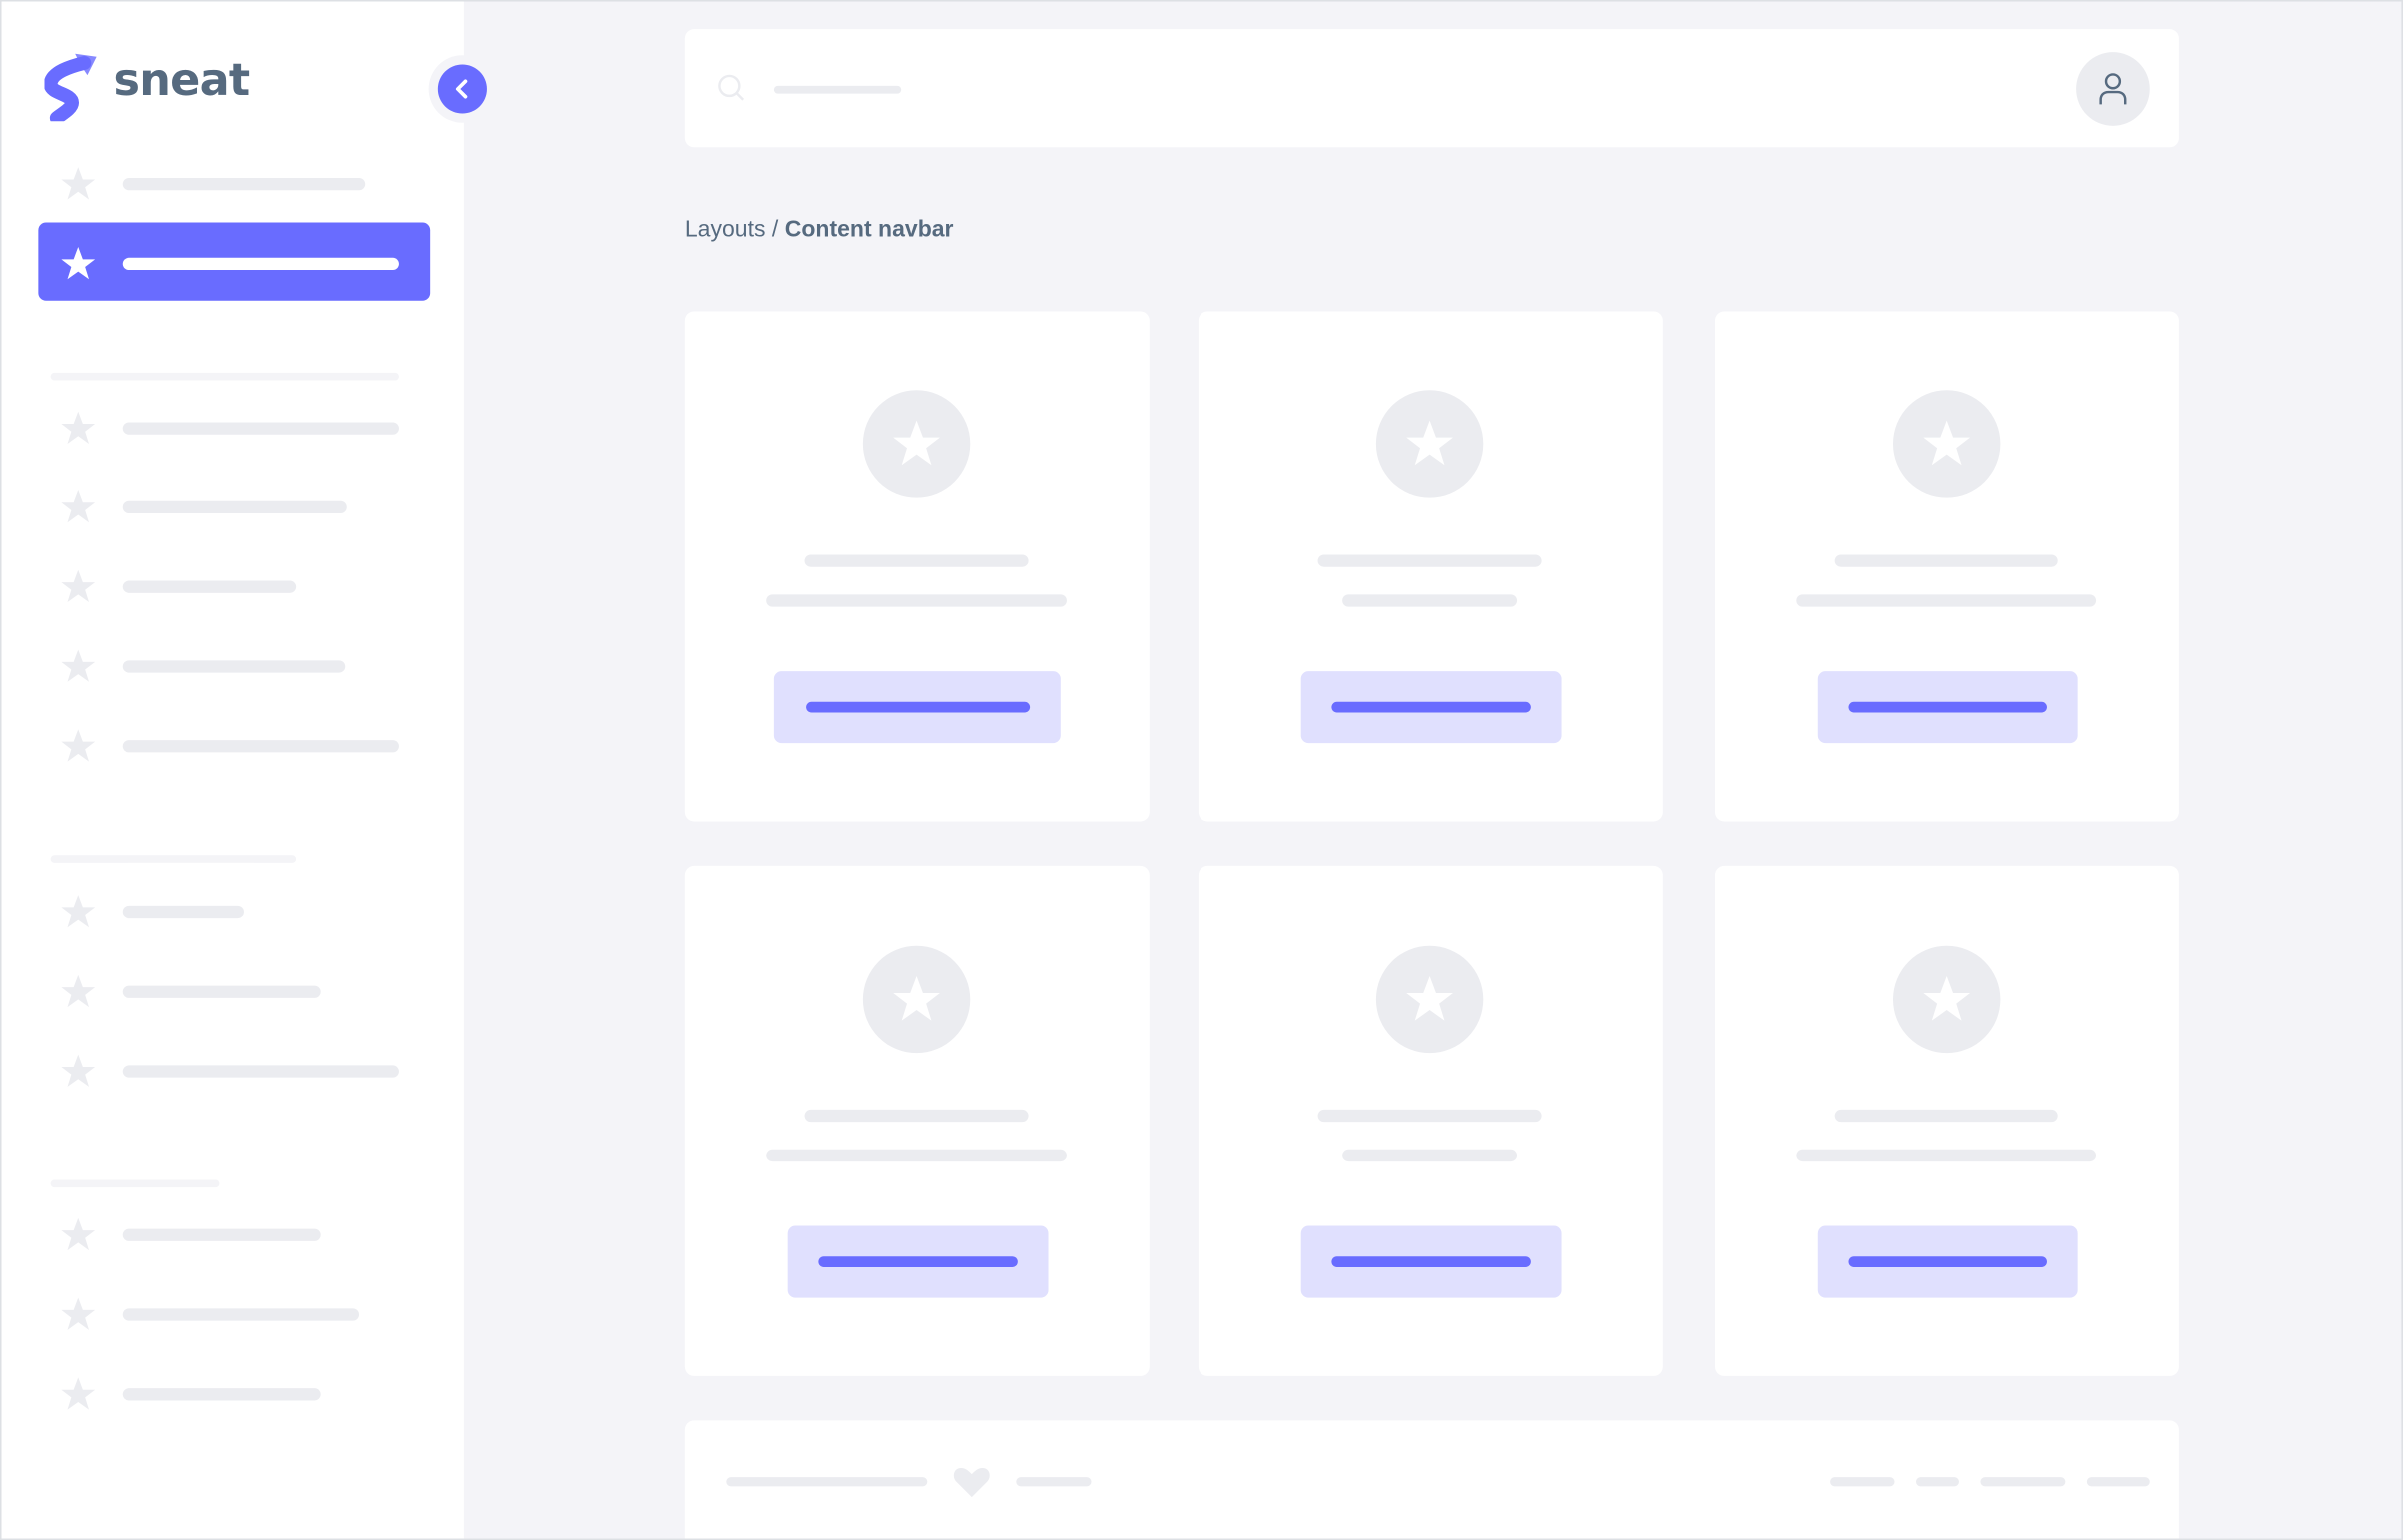  I want to click on user-avatar, so click(2113, 89).